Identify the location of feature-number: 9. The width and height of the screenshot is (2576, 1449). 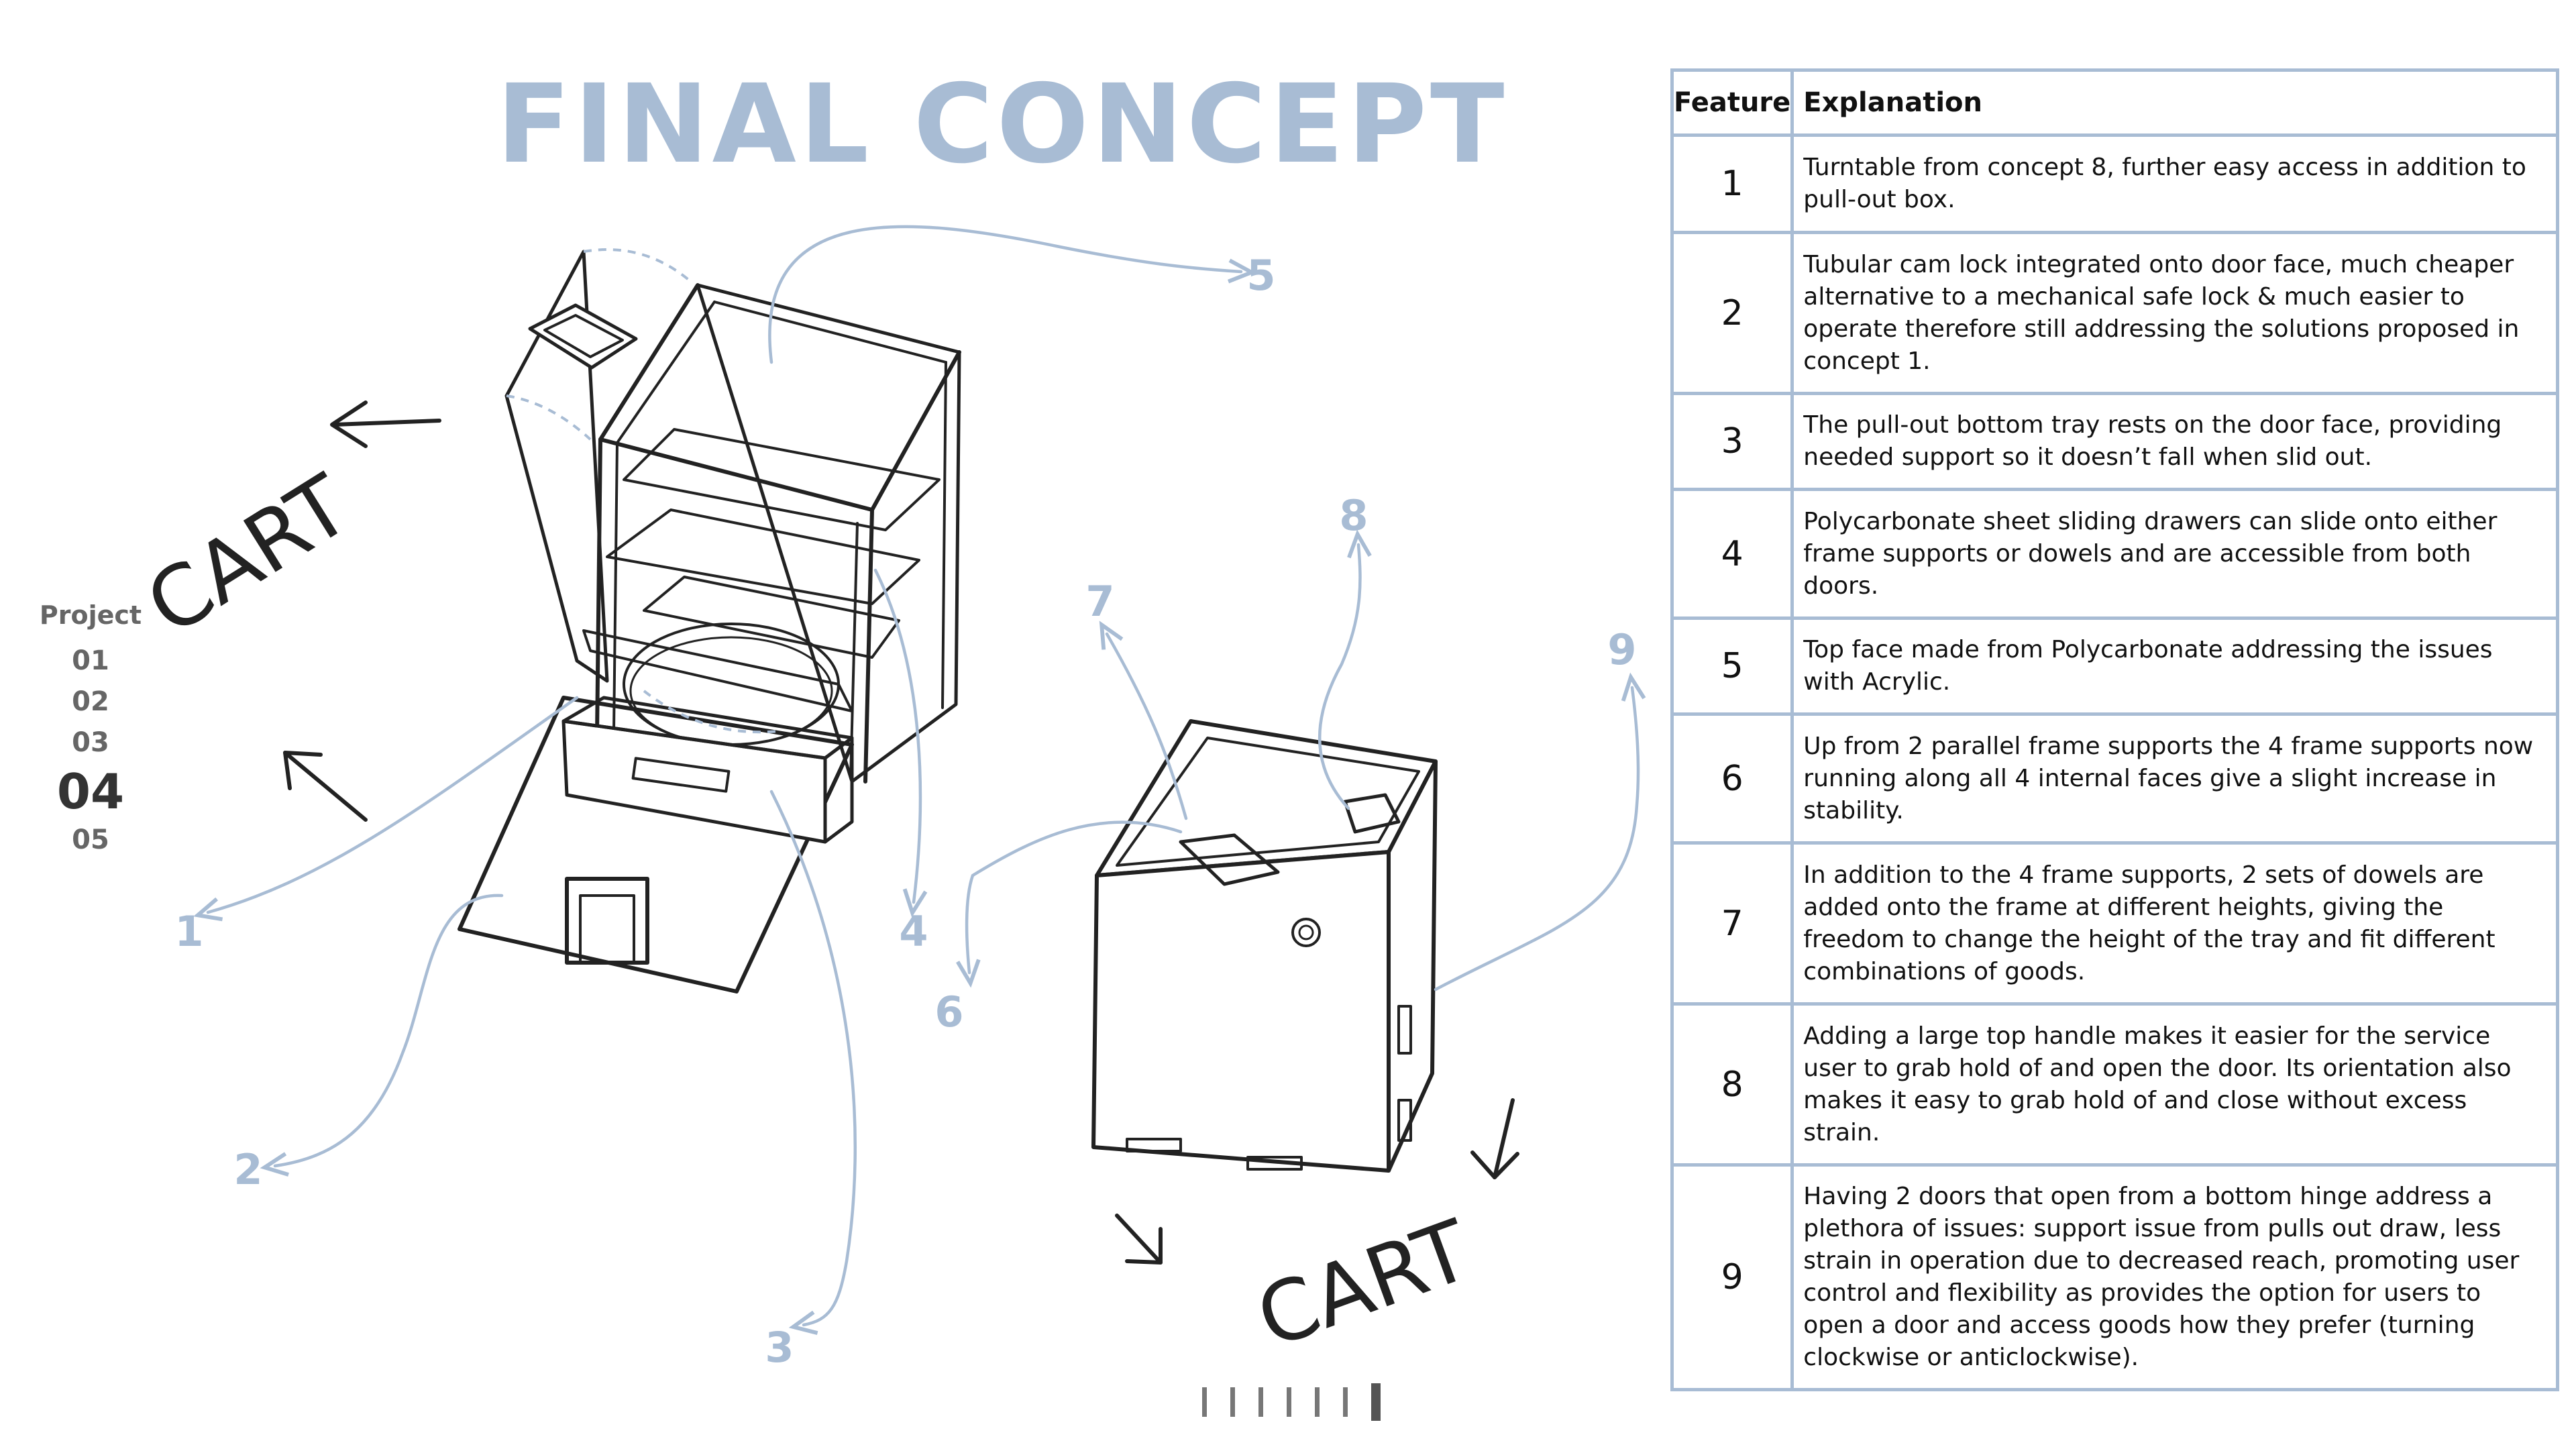
(1732, 1277).